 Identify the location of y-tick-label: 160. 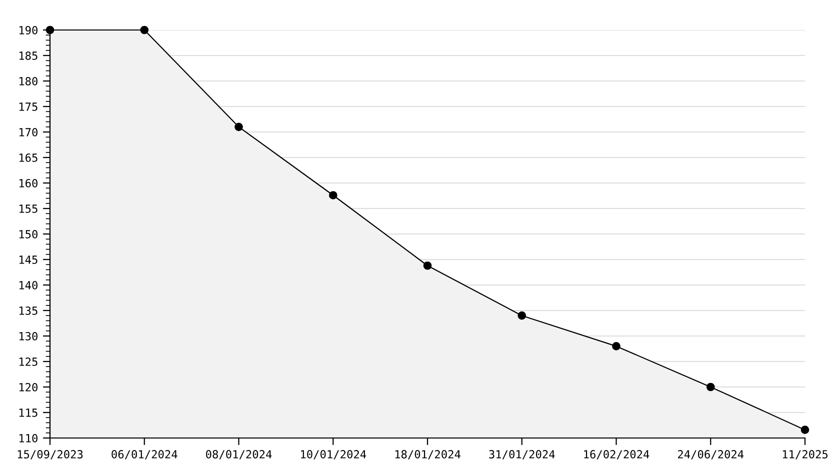
(28, 183).